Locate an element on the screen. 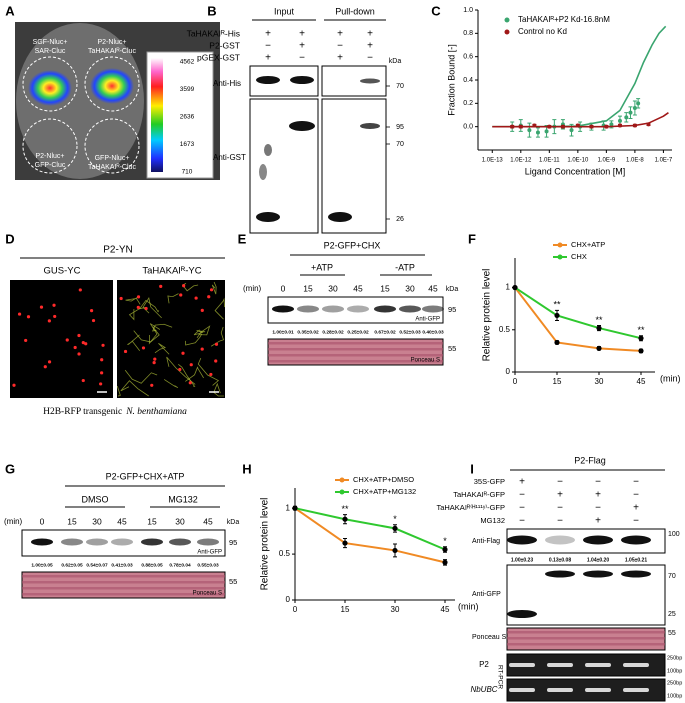 The image size is (685, 703). x-tick-label: 45 is located at coordinates (445, 609).